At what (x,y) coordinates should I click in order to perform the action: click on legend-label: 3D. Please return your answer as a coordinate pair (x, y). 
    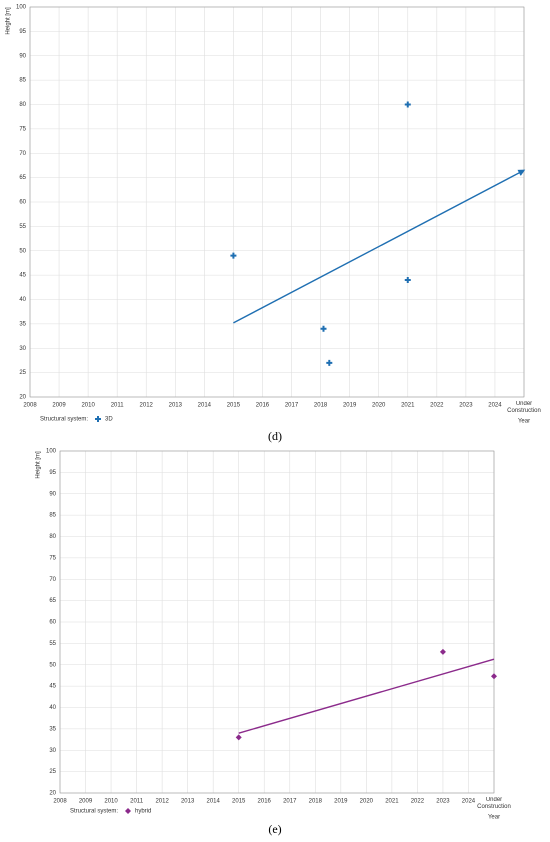
    Looking at the image, I should click on (109, 420).